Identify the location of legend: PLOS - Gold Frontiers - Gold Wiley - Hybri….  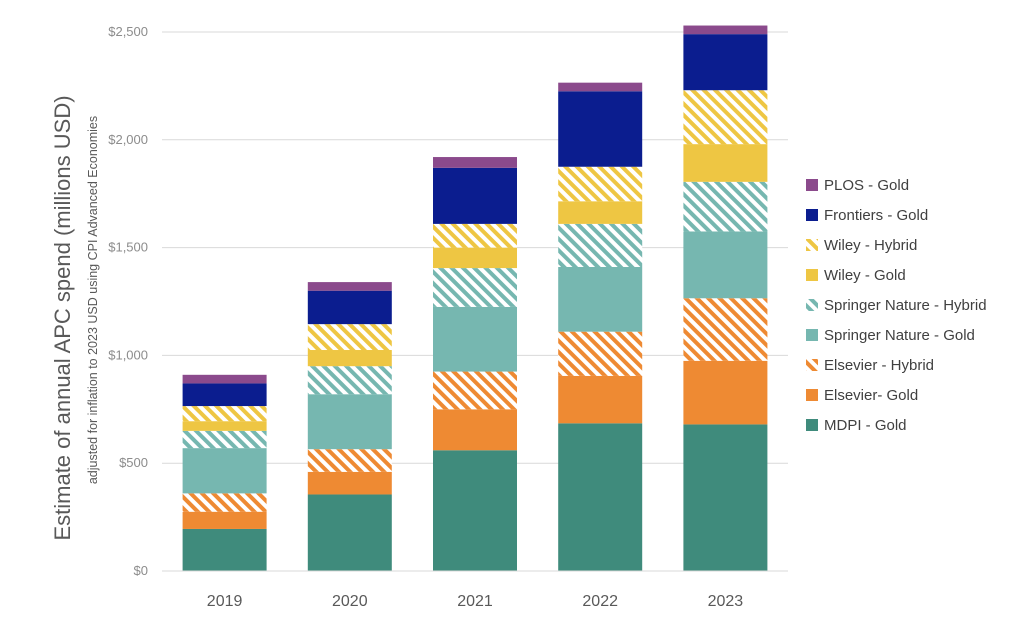
(896, 305).